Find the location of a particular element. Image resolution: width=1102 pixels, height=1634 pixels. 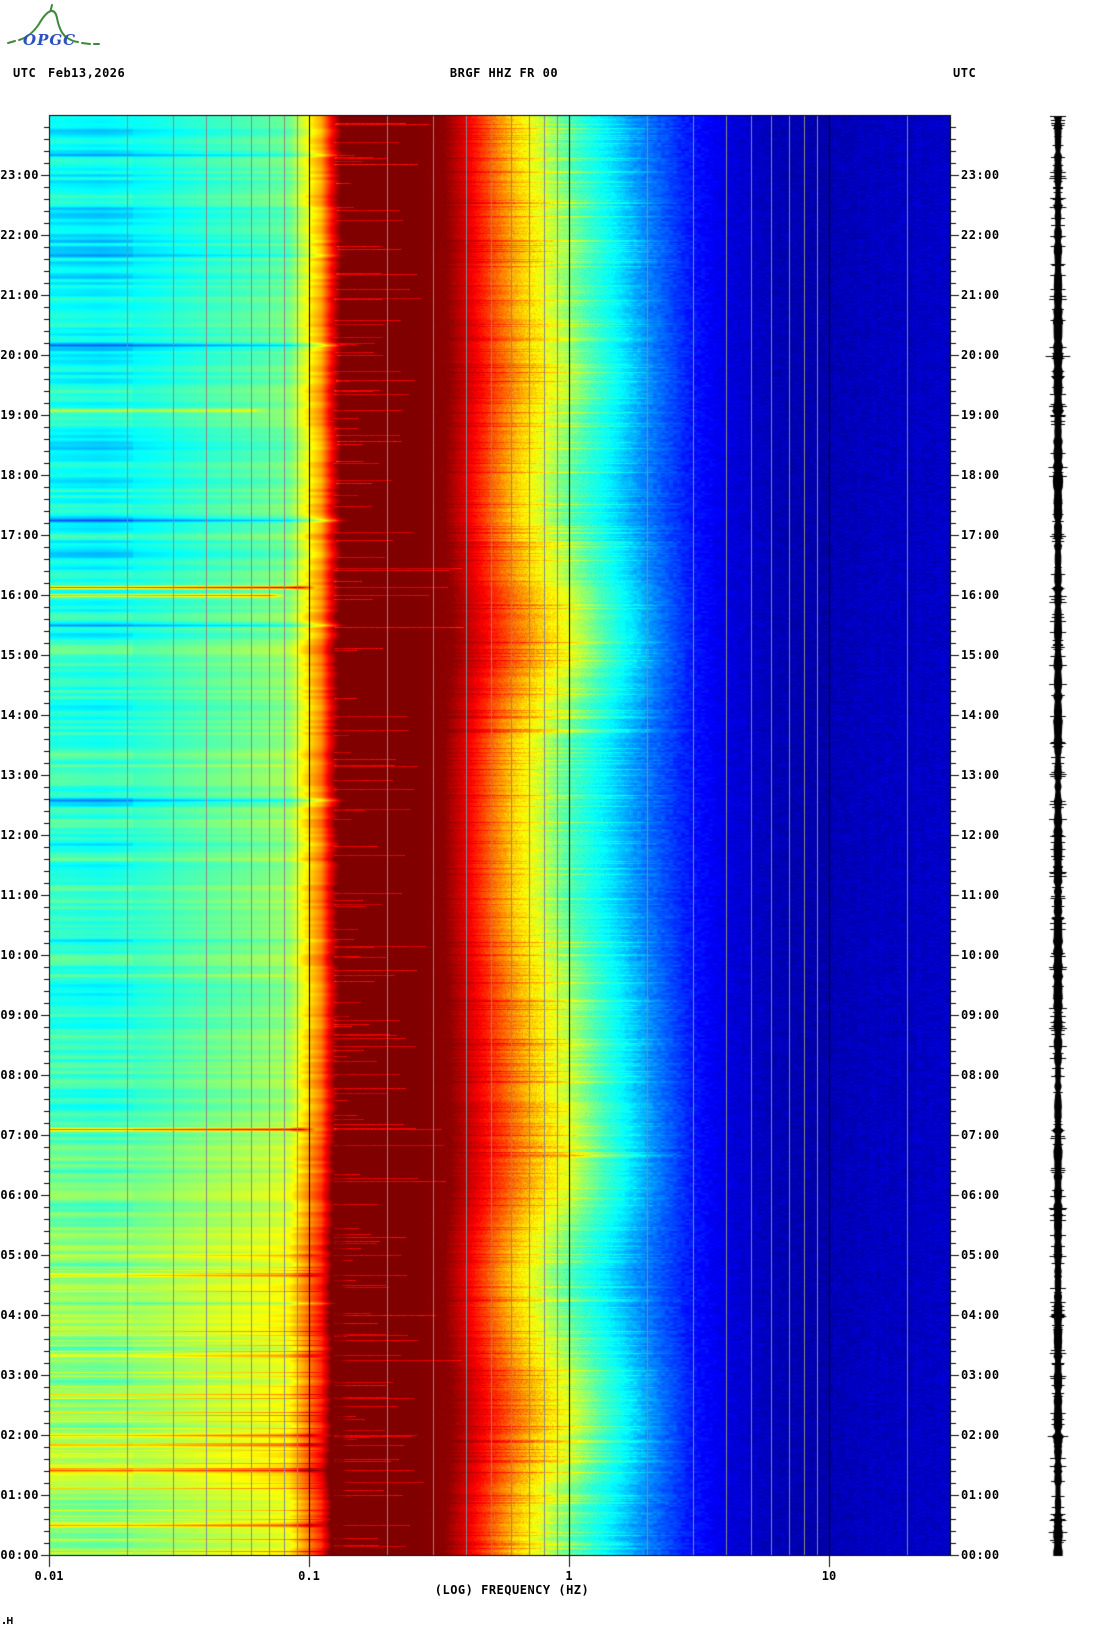

time-label-left: 20:00 is located at coordinates (19, 355).